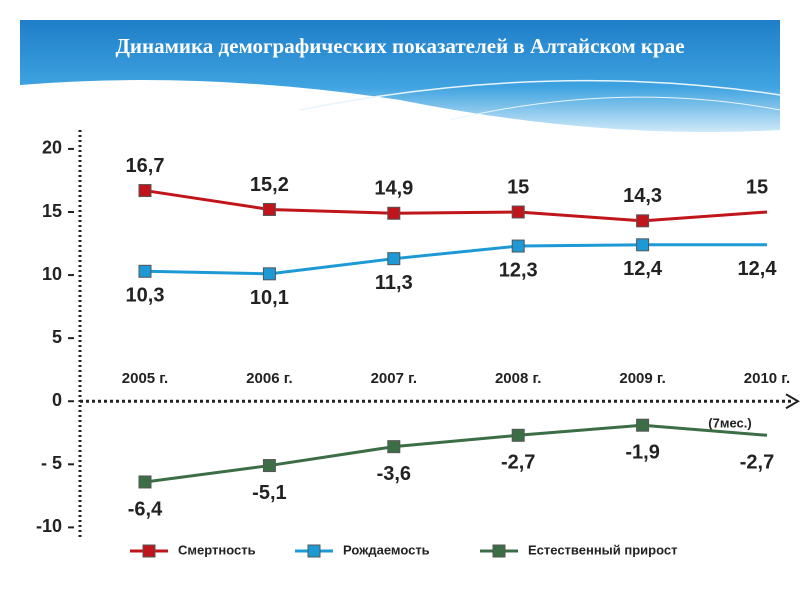 This screenshot has width=800, height=600. Describe the element at coordinates (394, 283) in the screenshot. I see `data-label: 11,3` at that location.